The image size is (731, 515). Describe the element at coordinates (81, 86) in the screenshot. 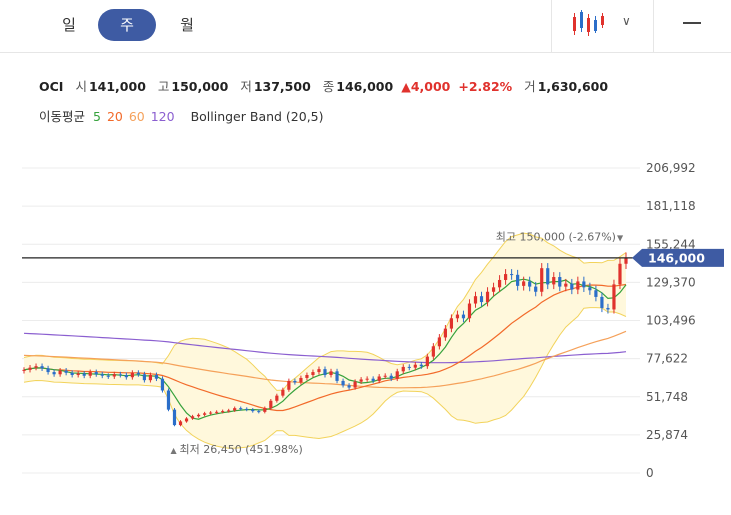

I see `open-label: 시` at that location.